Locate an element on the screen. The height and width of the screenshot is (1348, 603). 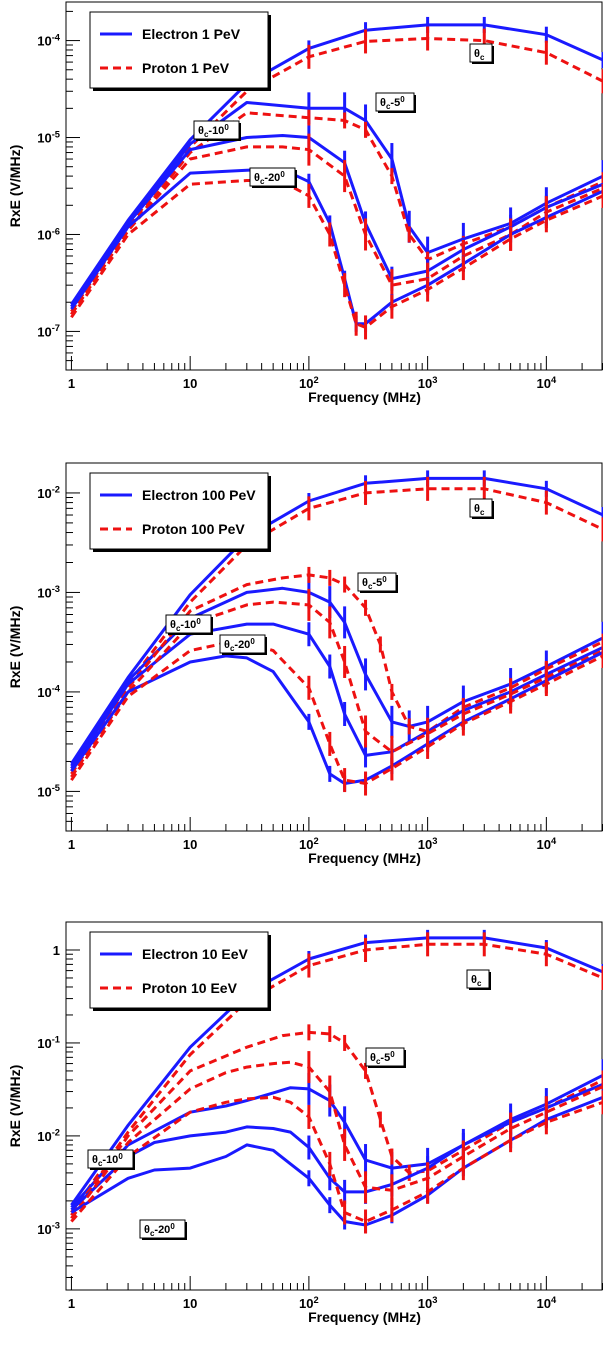
legend-label: Proton 1 PeV is located at coordinates (186, 68).